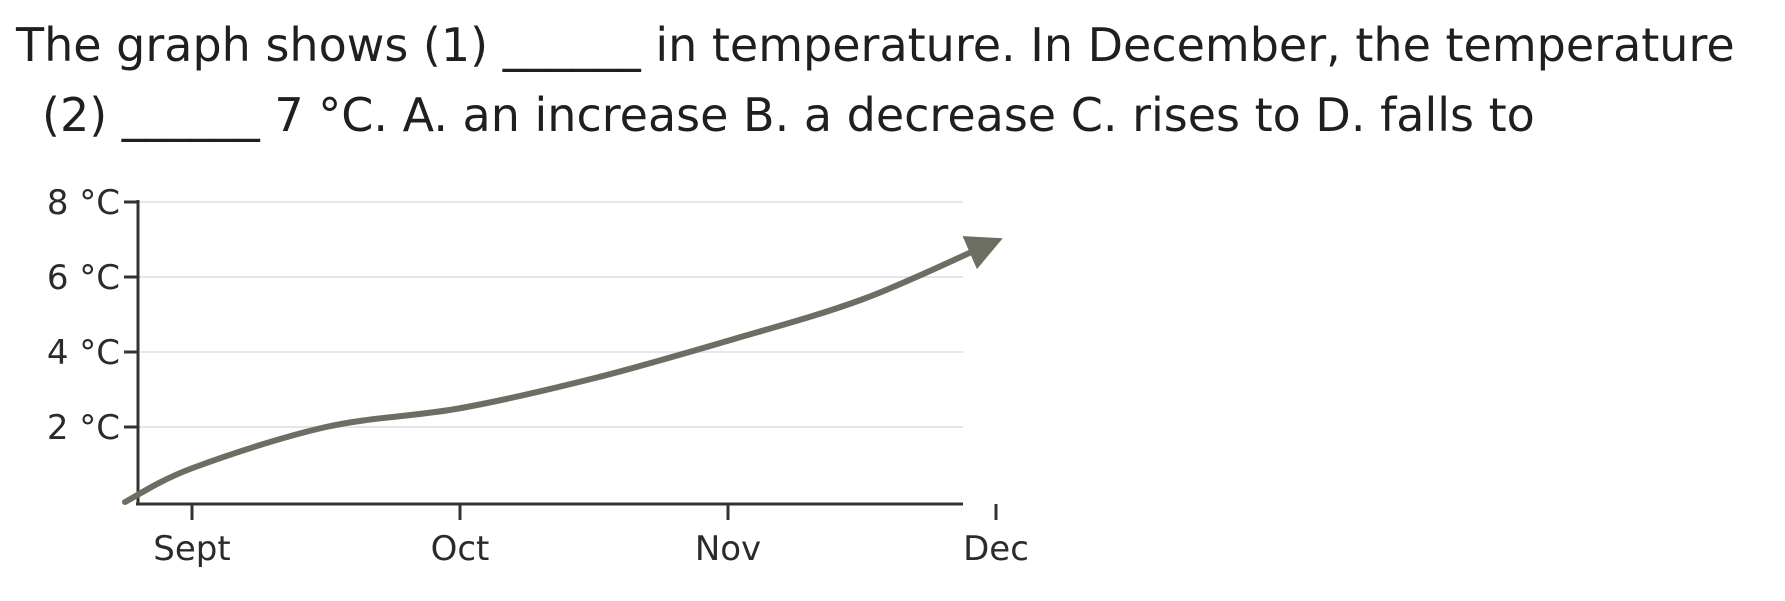 The image size is (1785, 601). What do you see at coordinates (83, 203) in the screenshot?
I see `y-tick-label: 8 °C` at bounding box center [83, 203].